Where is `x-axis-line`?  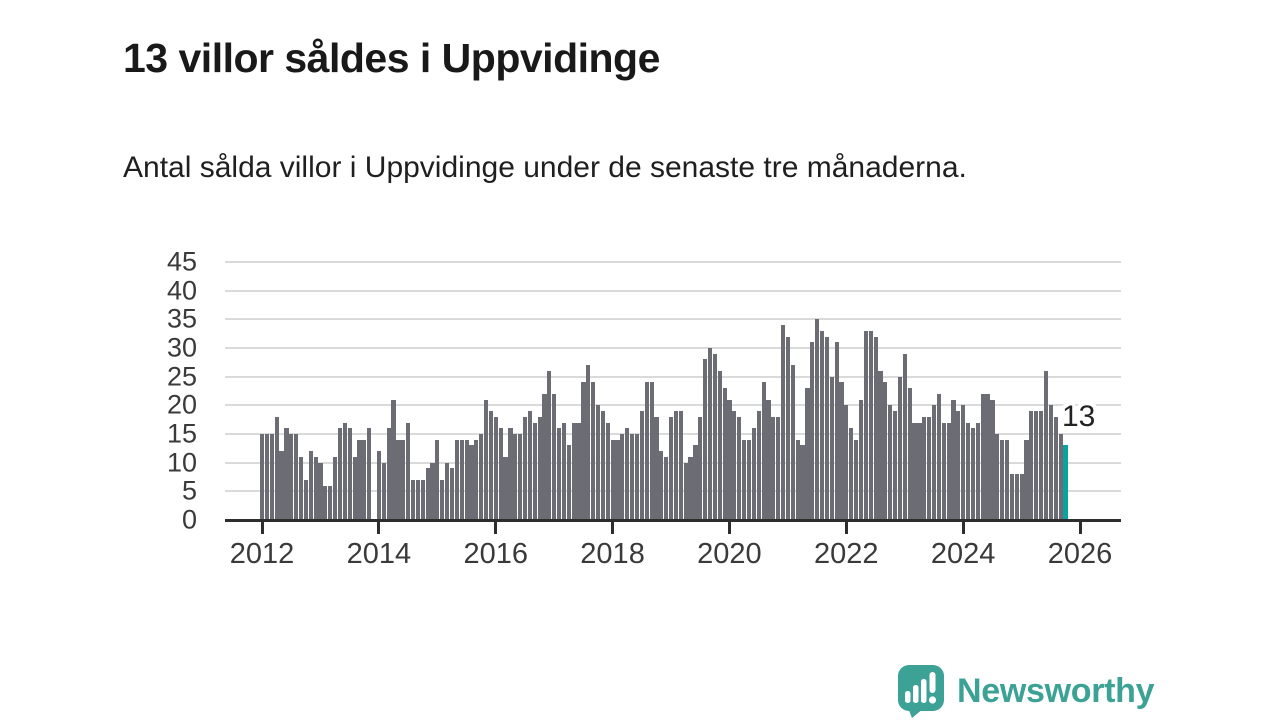 x-axis-line is located at coordinates (673, 520).